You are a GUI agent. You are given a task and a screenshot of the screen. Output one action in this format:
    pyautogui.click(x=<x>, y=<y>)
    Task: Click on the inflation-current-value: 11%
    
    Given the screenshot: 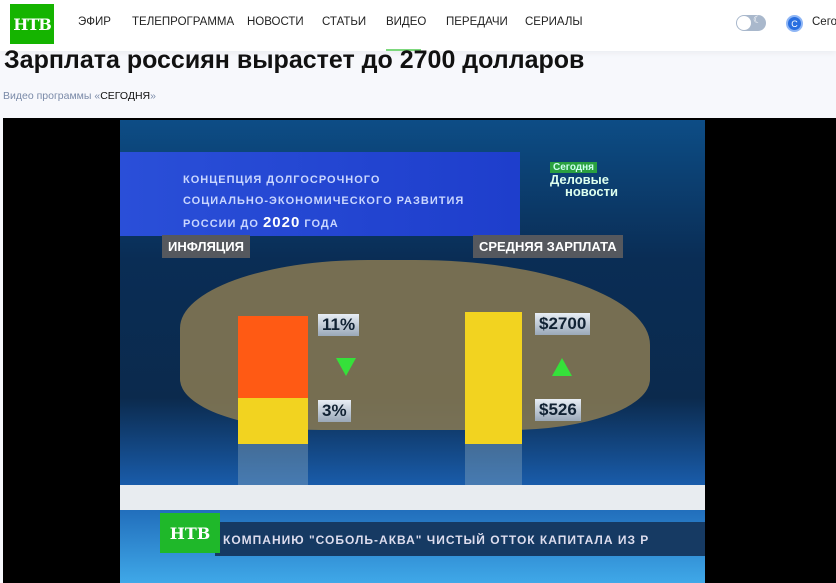 What is the action you would take?
    pyautogui.click(x=339, y=325)
    